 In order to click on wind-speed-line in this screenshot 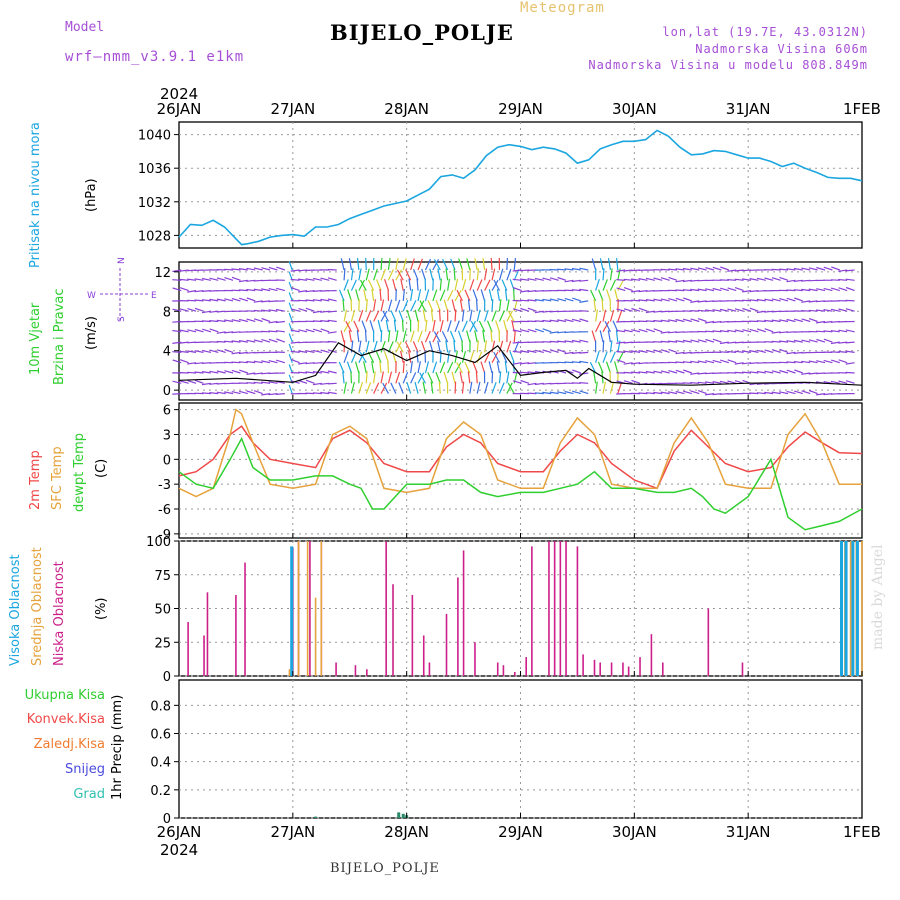, I will do `click(520, 364)`.